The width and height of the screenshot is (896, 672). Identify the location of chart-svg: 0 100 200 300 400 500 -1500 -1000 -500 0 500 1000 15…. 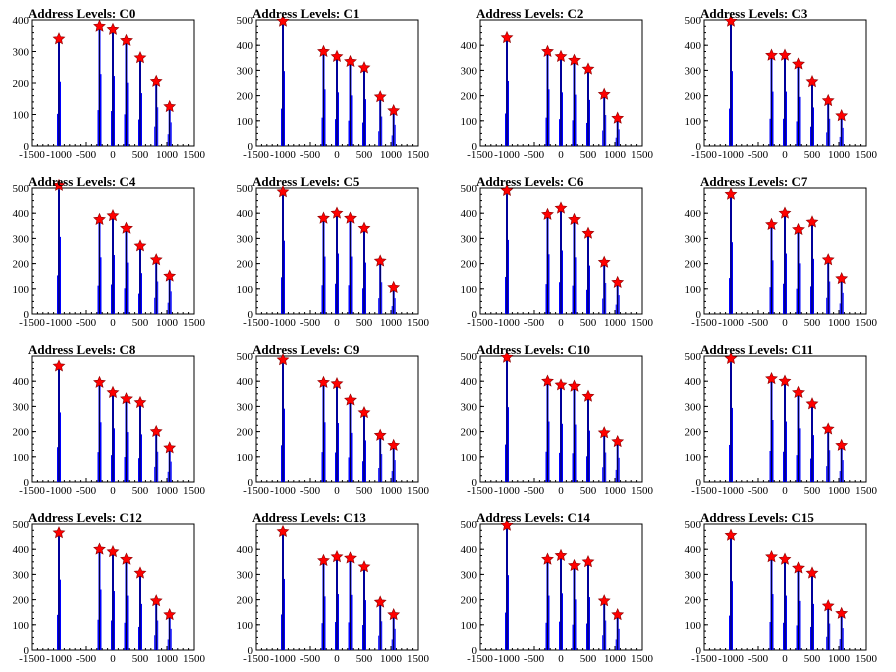
(557, 591).